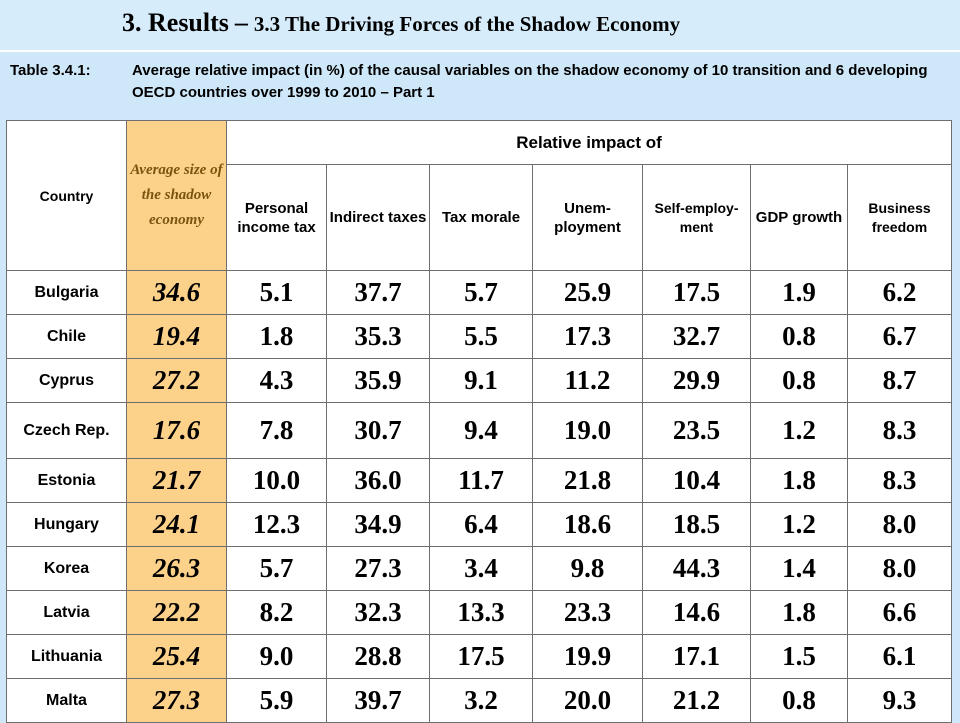 The image size is (960, 723). I want to click on impact-cell: 6.2, so click(899, 292).